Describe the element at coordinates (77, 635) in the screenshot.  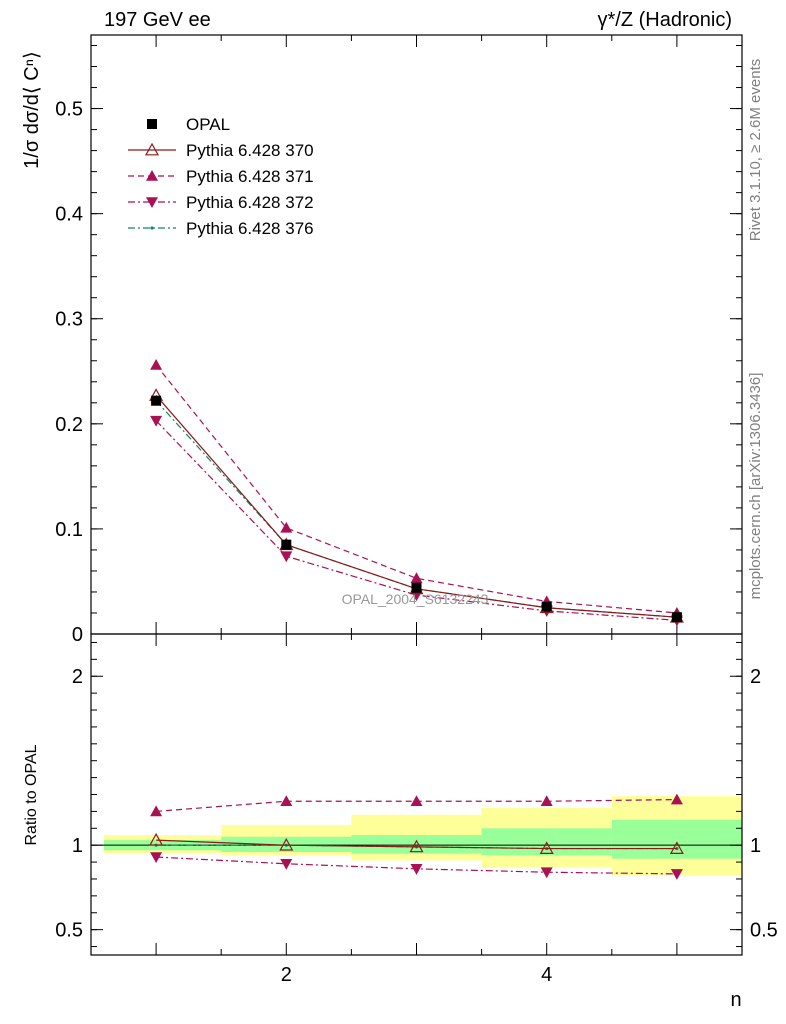
I see `y-tick-label: 0` at that location.